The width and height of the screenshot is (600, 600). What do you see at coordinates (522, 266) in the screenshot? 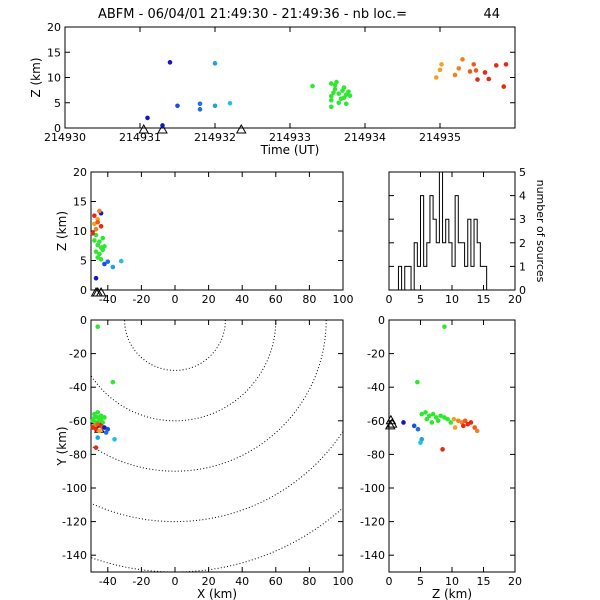
I see `y-tick-label: 1` at bounding box center [522, 266].